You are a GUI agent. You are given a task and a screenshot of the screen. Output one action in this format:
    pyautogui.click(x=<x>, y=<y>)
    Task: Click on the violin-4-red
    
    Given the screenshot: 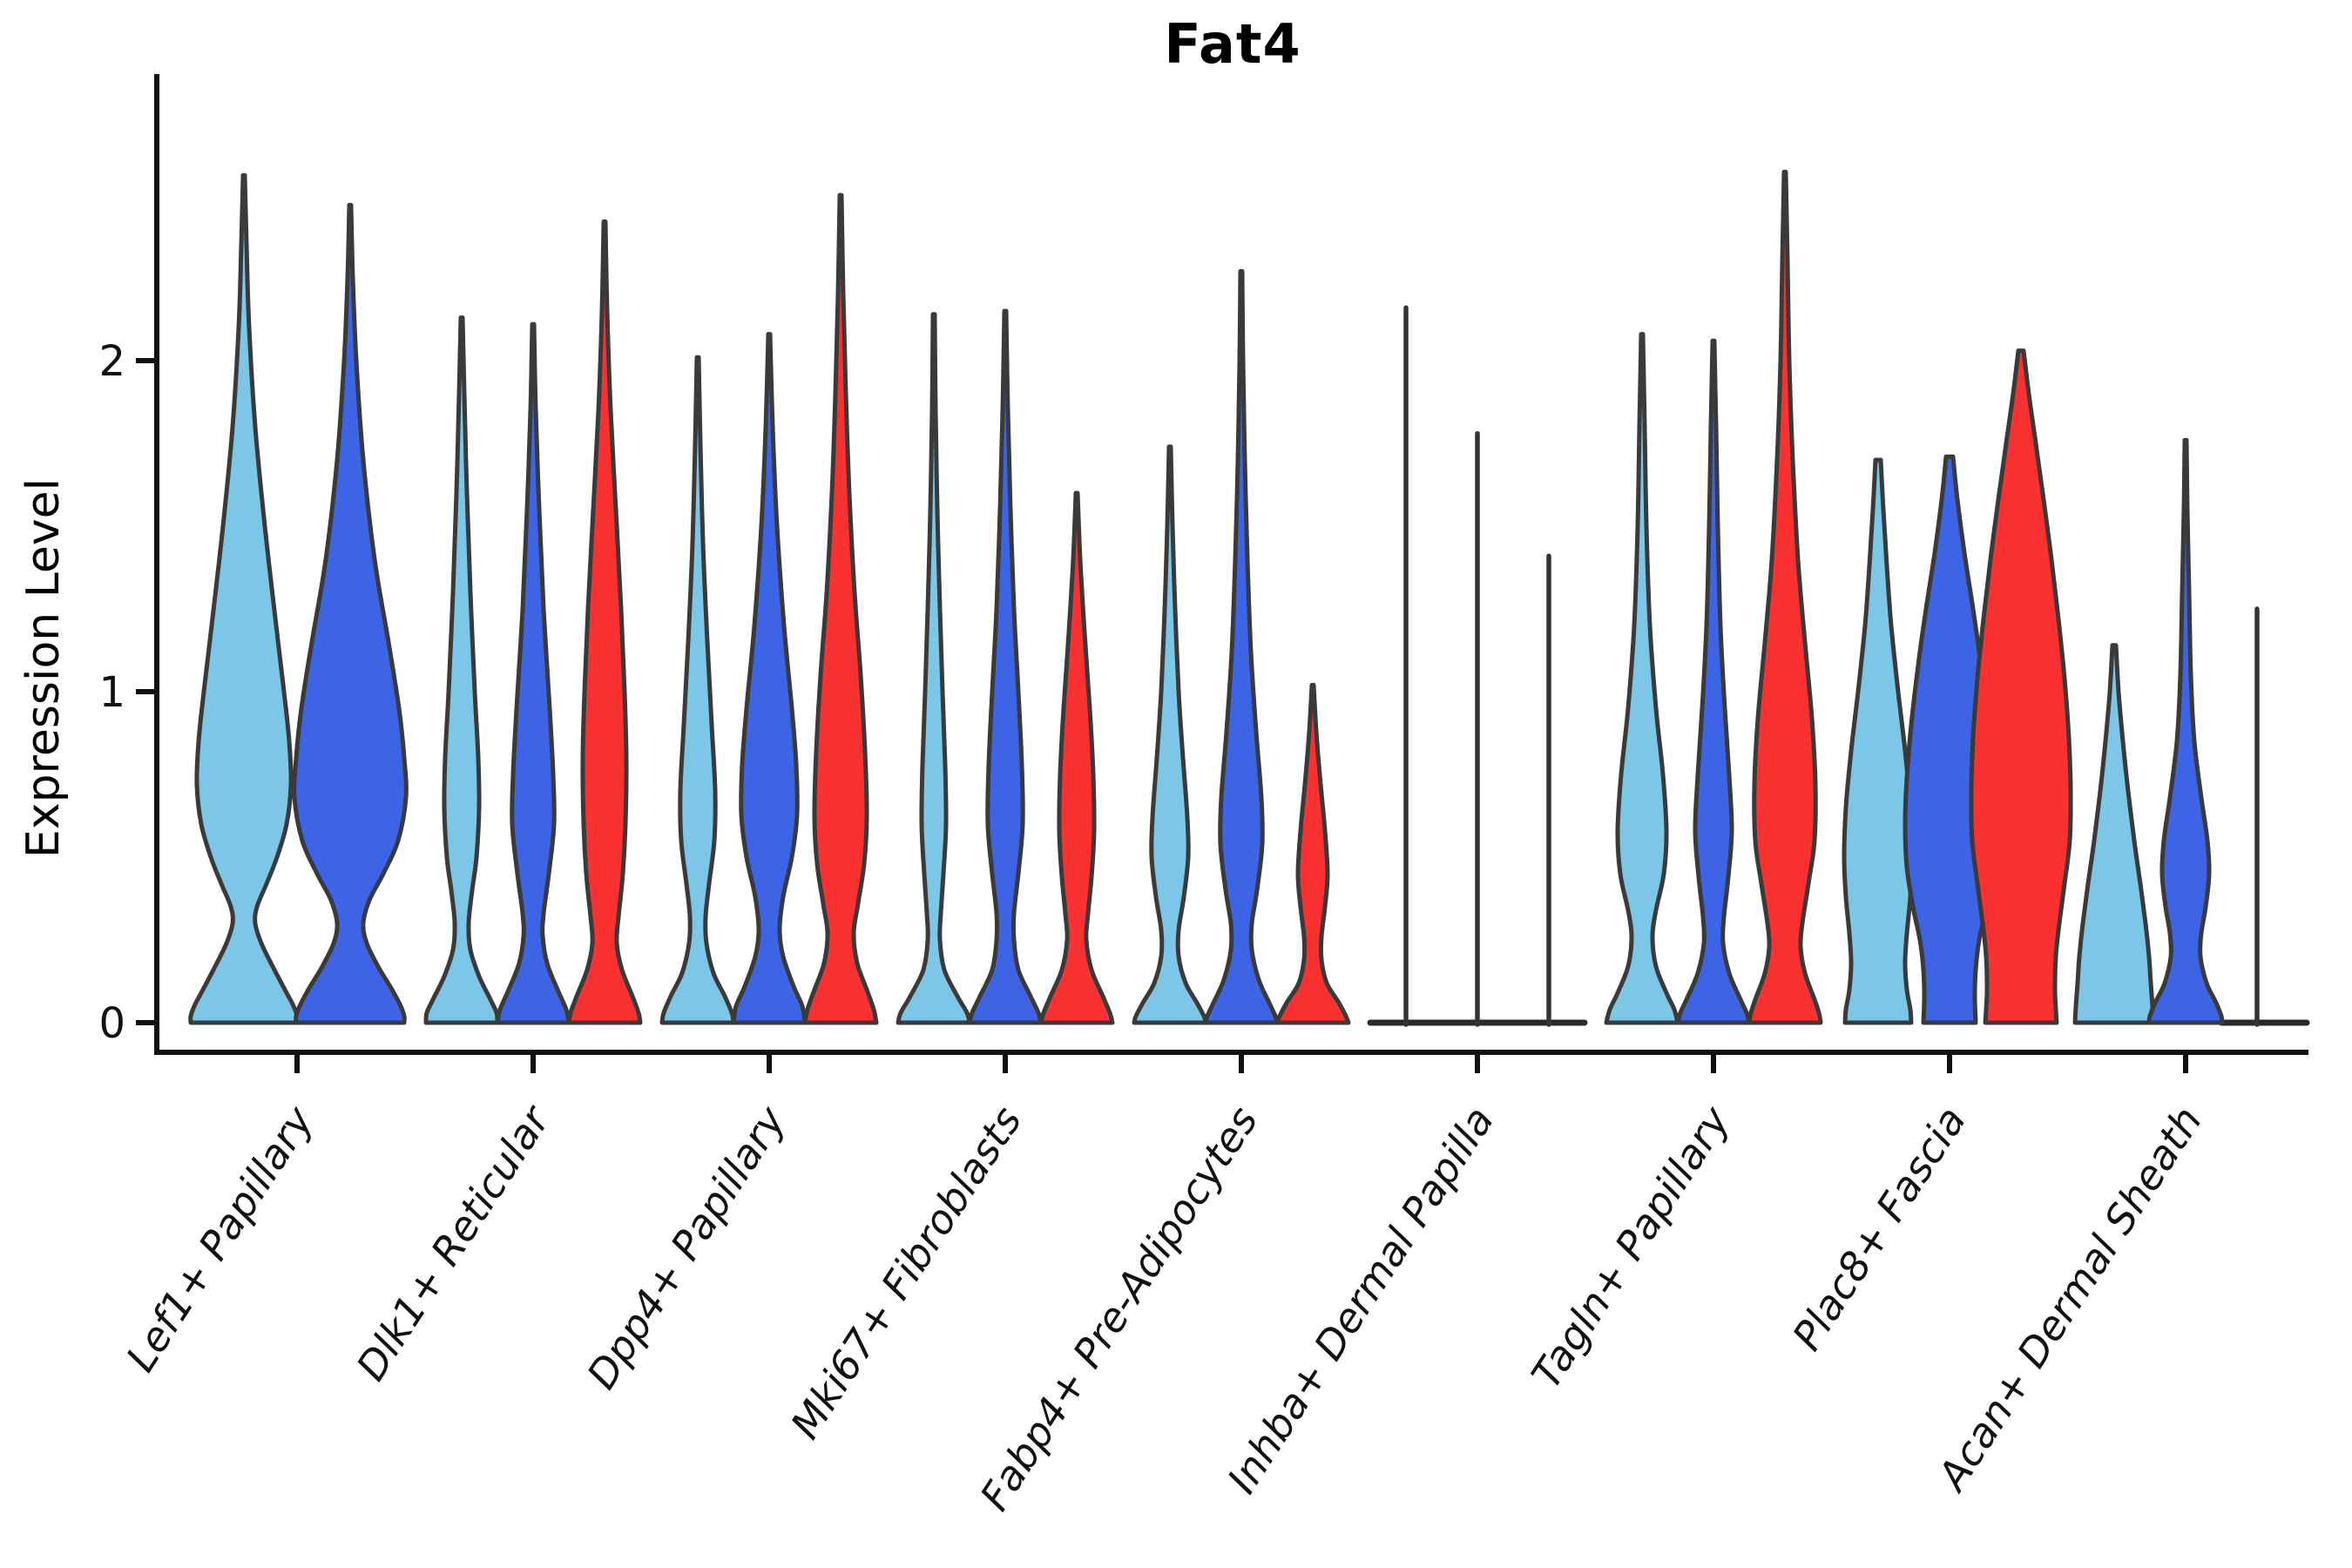 What is the action you would take?
    pyautogui.click(x=1312, y=854)
    